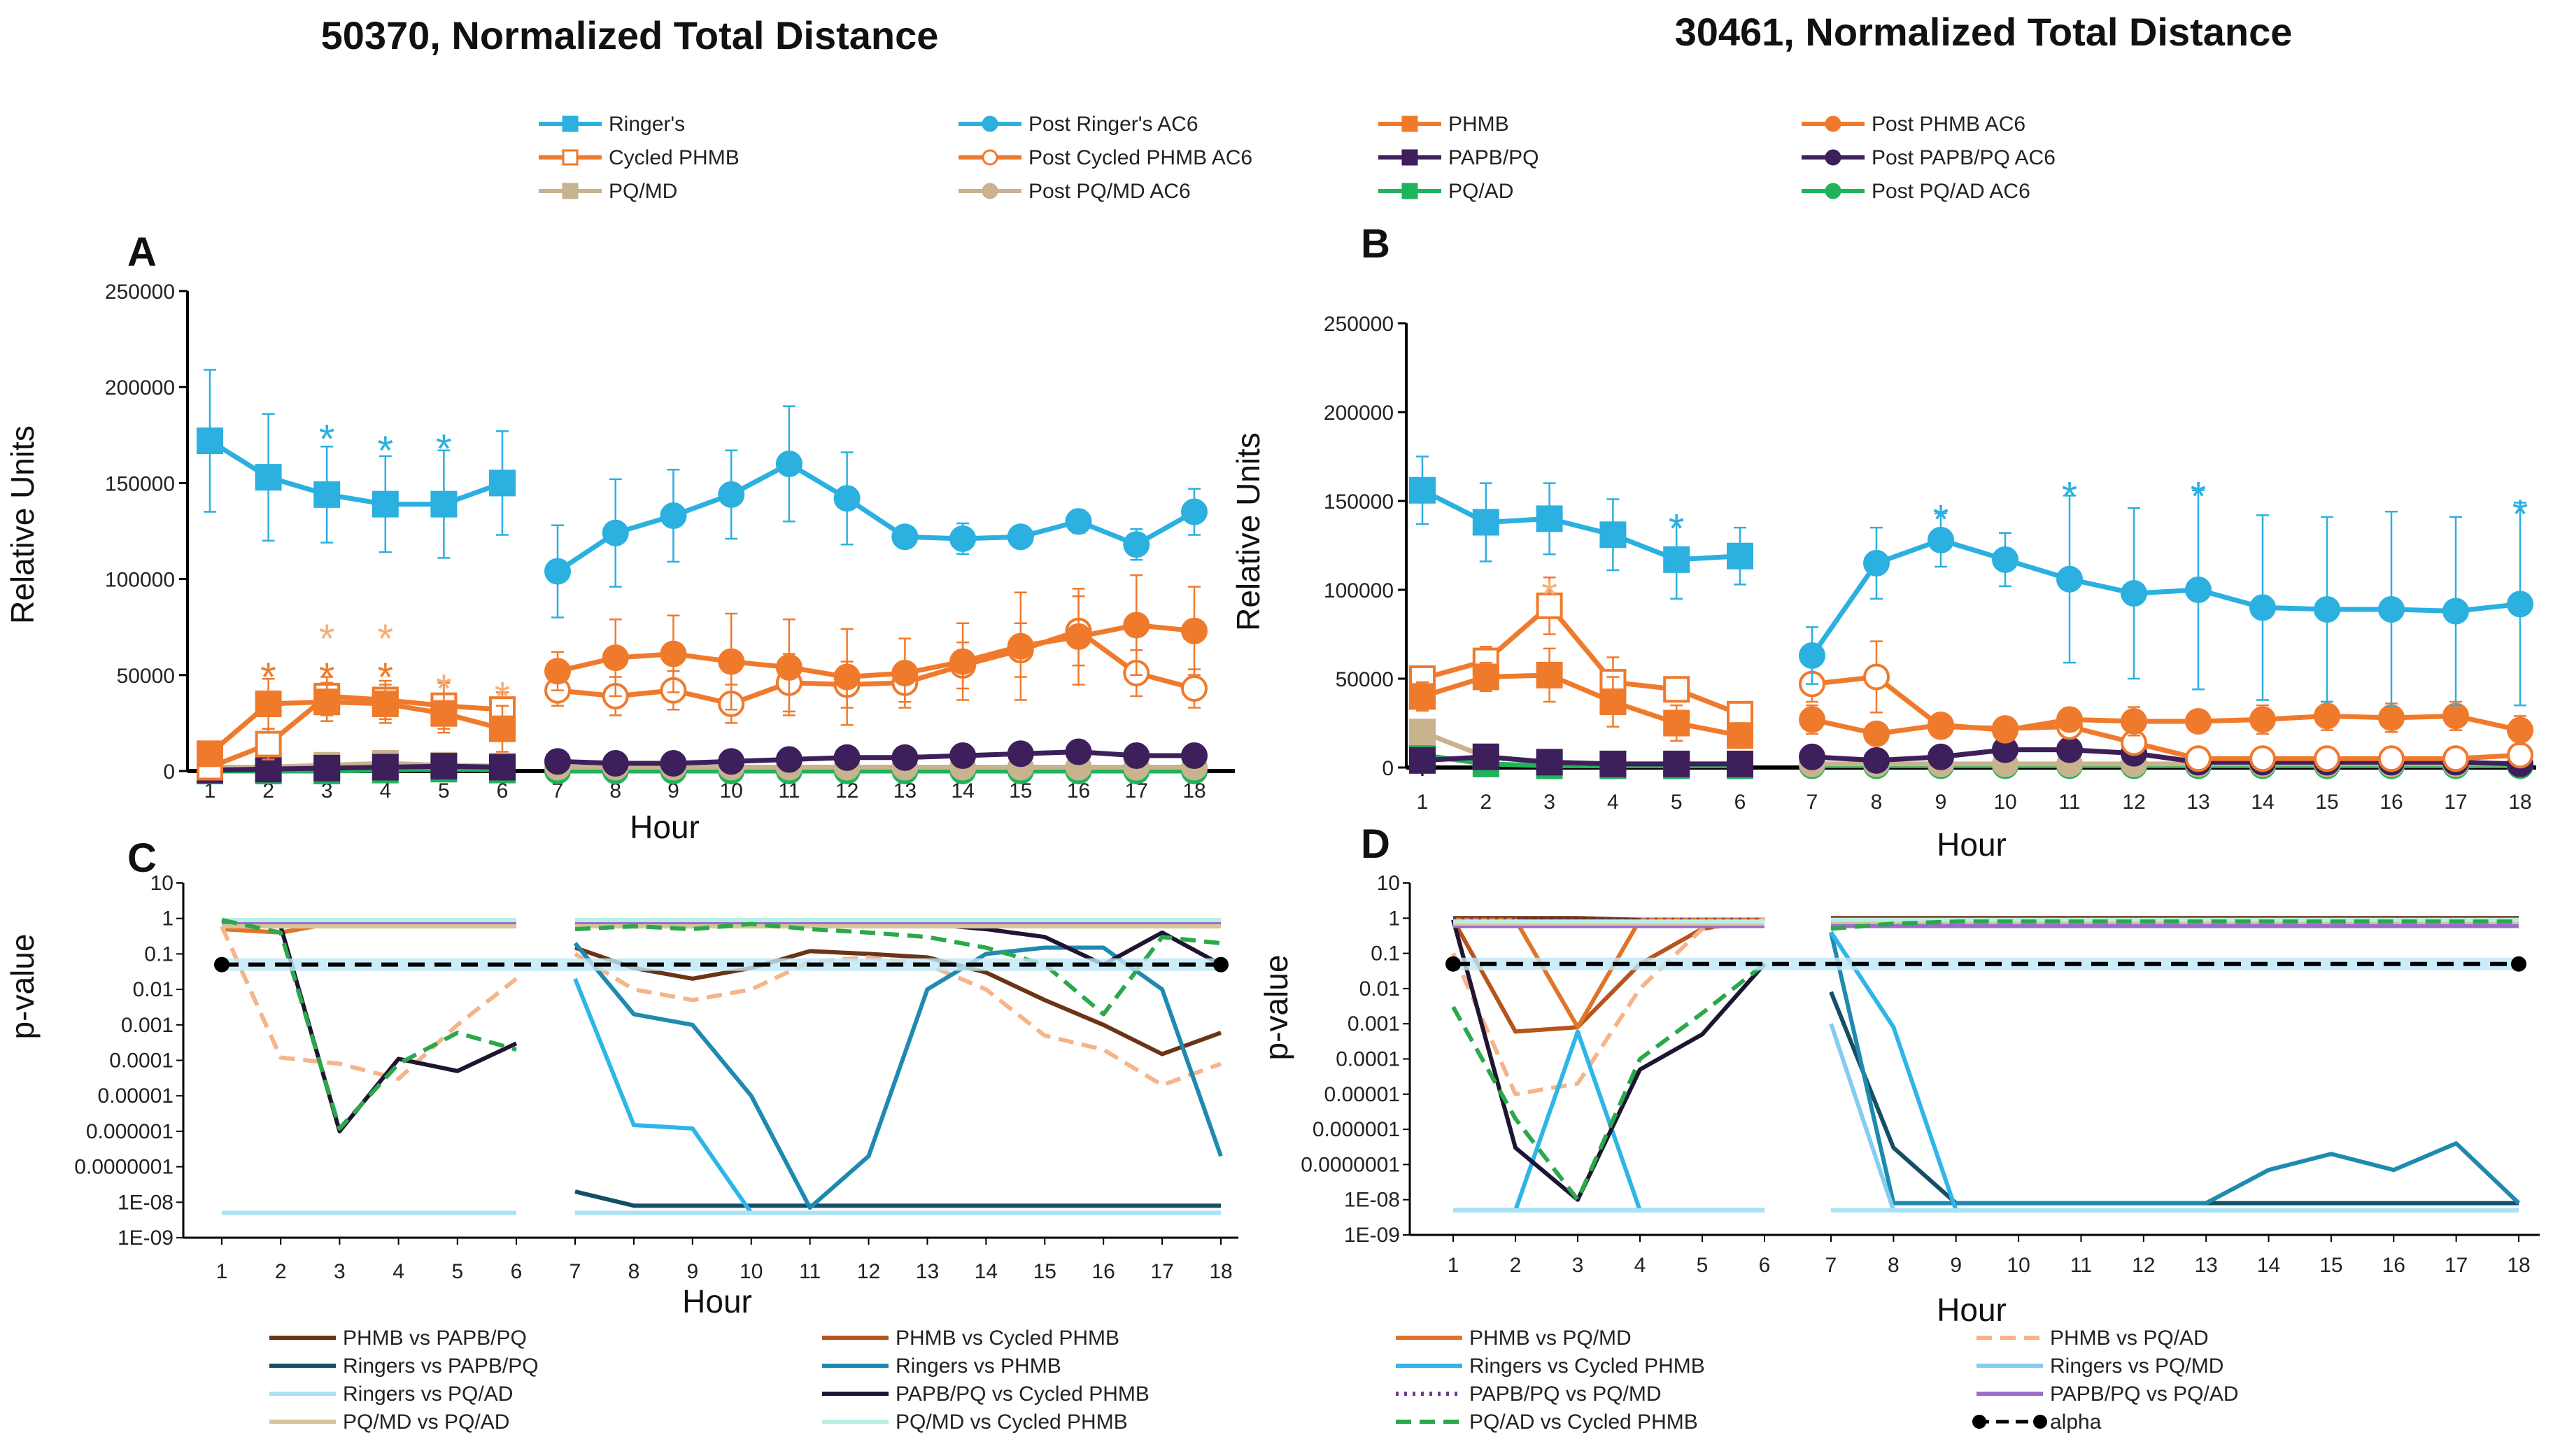  I want to click on legend-item-alpha: alpha, so click(2037, 1422).